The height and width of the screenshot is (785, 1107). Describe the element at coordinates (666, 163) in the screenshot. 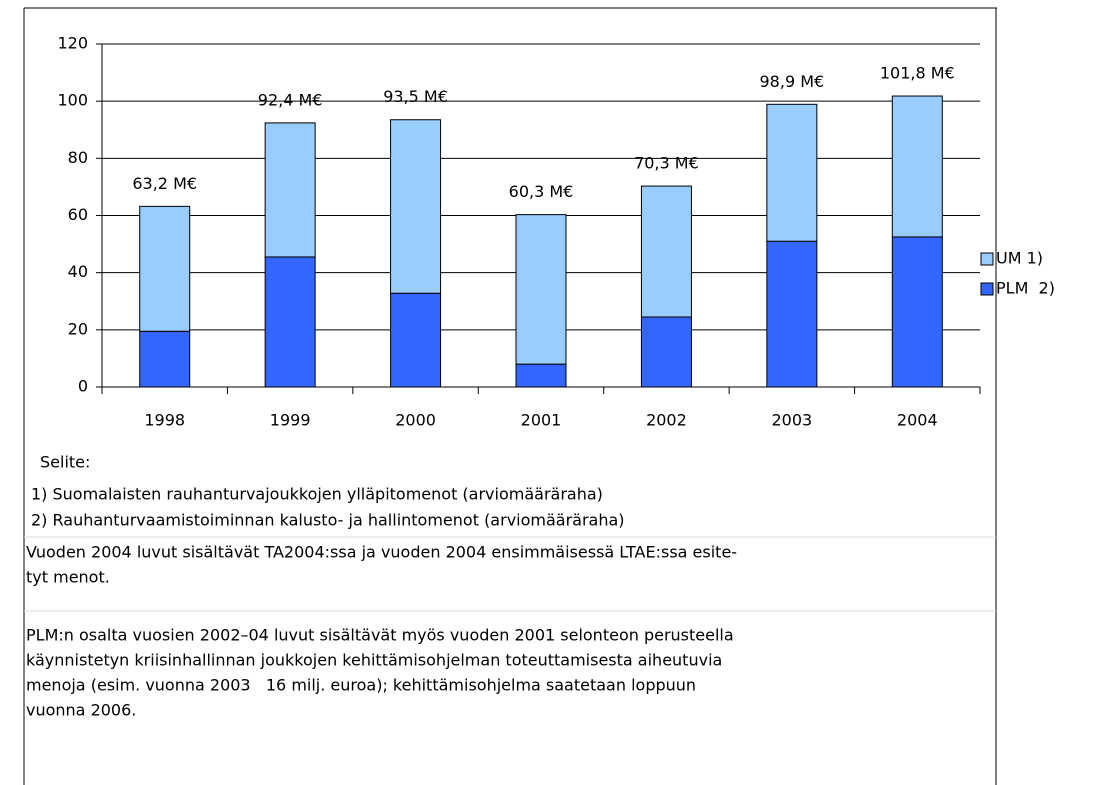

I see `total-label: 70,3 M€` at that location.